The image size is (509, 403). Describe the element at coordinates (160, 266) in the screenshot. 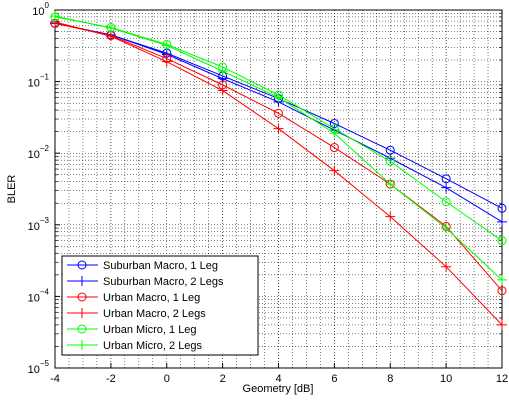

I see `legend-label: Suburban Macro, 1 Leg` at that location.